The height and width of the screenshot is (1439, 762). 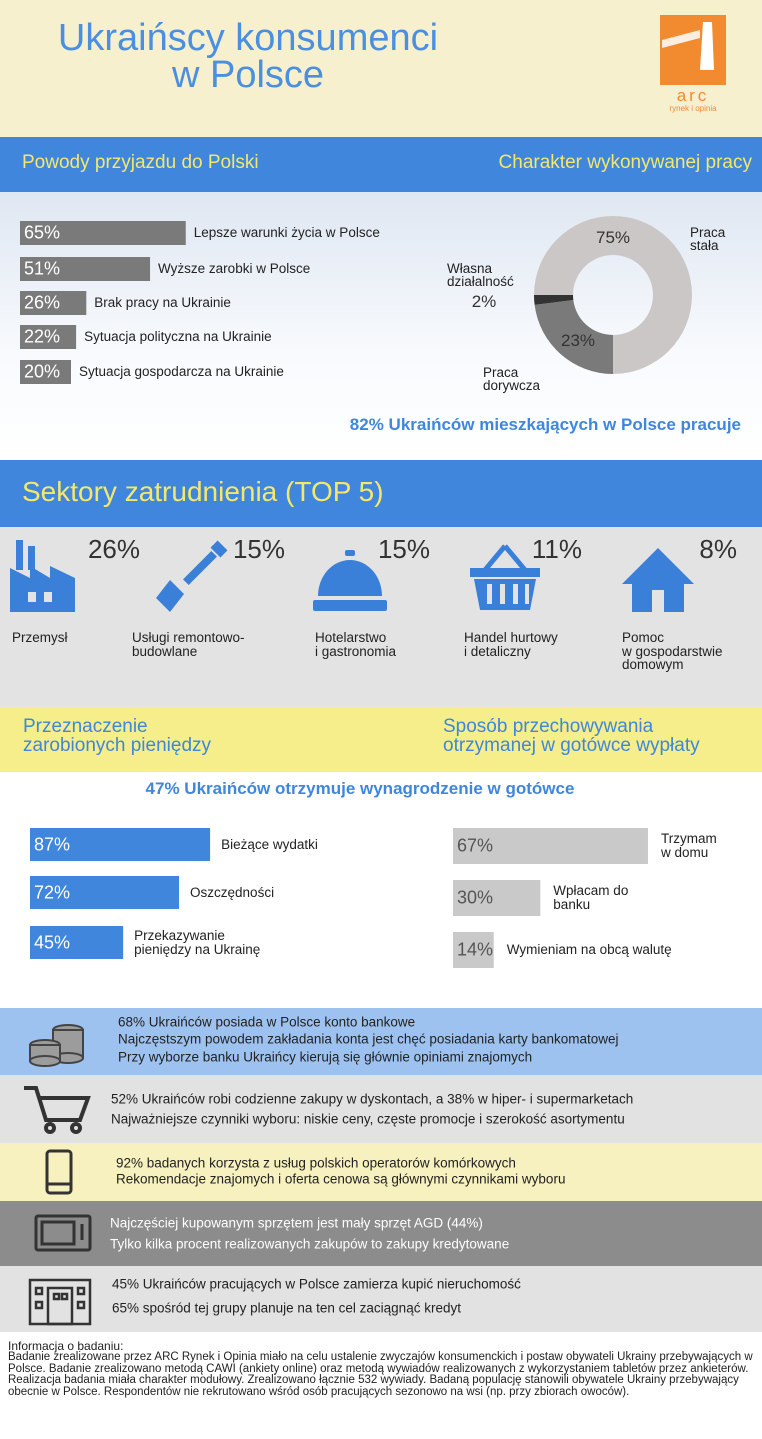 I want to click on sector-label: Pomoc w gospodarstwie domowym, so click(x=672, y=651).